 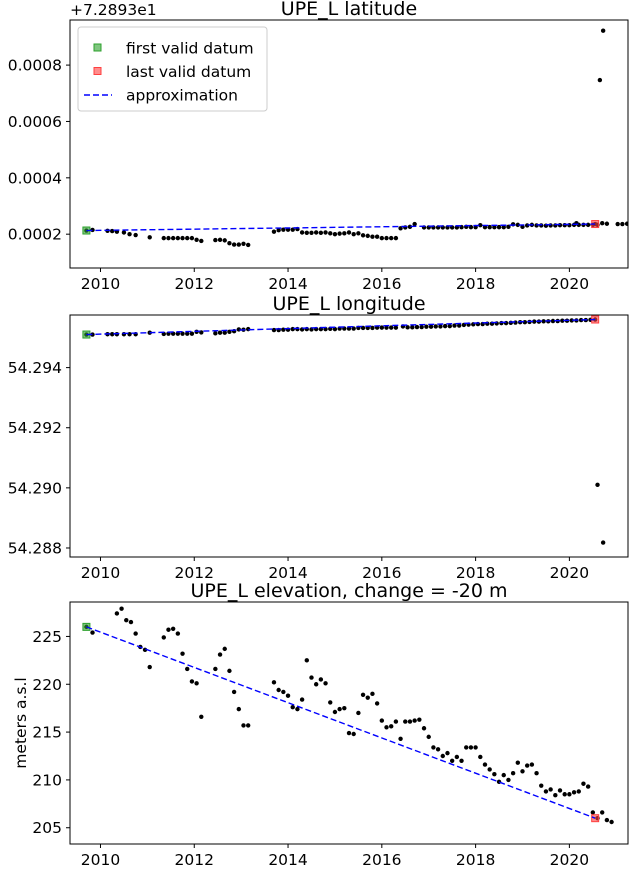 I want to click on legend-label: first valid datum, so click(x=190, y=49).